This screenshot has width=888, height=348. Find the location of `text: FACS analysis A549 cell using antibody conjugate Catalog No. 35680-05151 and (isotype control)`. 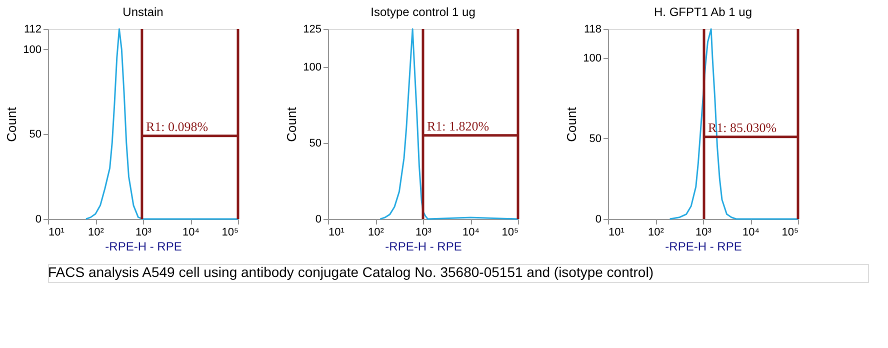

text: FACS analysis A549 cell using antibody conjugate Catalog No. 35680-05151 and (isotype control) is located at coordinates (351, 272).